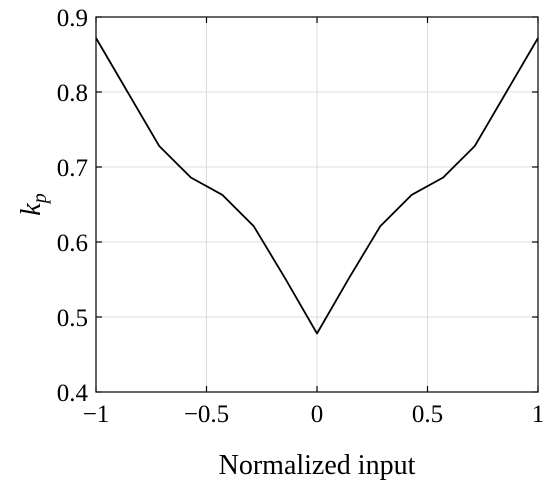  I want to click on y-axis-label-main: k, so click(31, 209).